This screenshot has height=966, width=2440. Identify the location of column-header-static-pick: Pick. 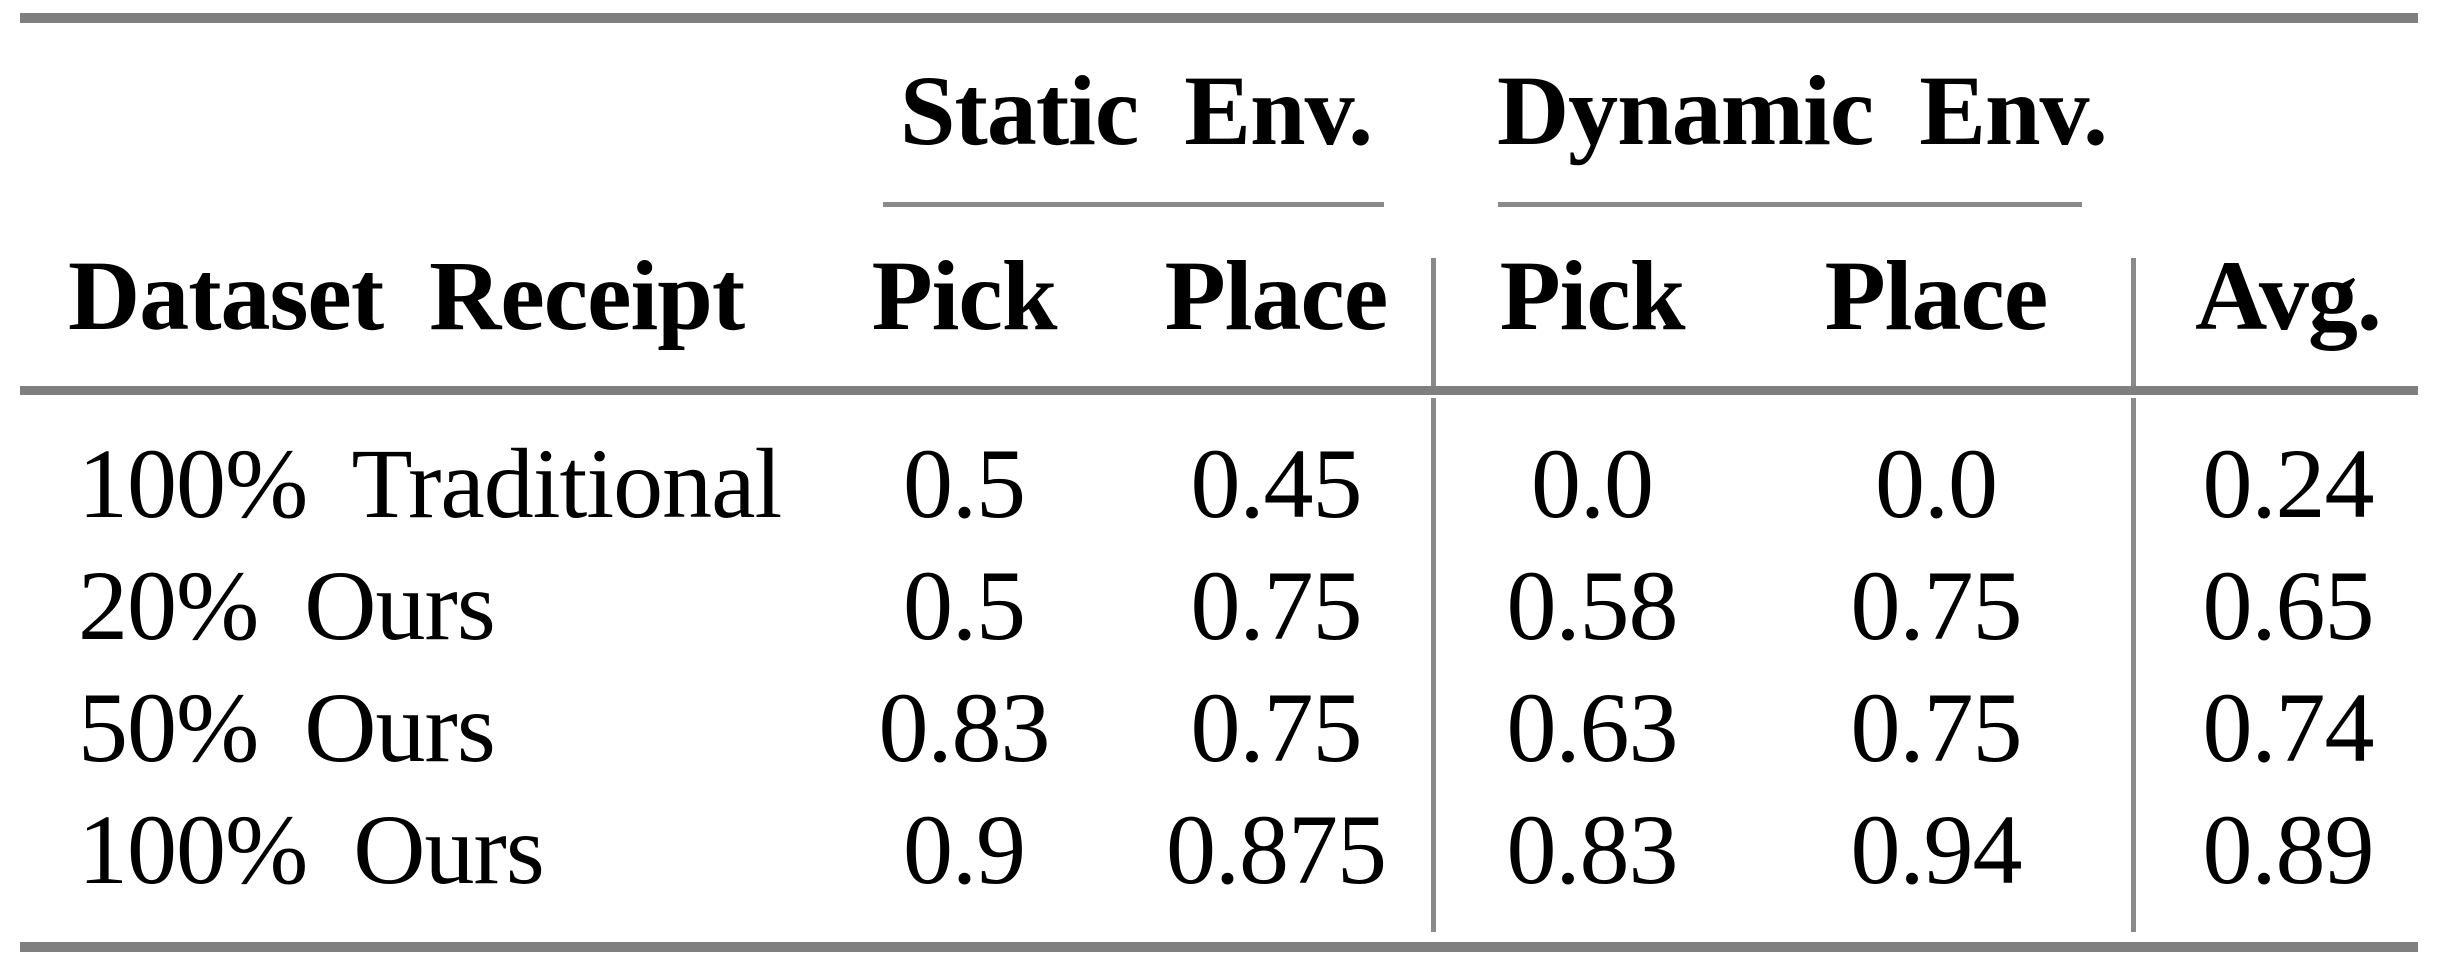
(964, 295).